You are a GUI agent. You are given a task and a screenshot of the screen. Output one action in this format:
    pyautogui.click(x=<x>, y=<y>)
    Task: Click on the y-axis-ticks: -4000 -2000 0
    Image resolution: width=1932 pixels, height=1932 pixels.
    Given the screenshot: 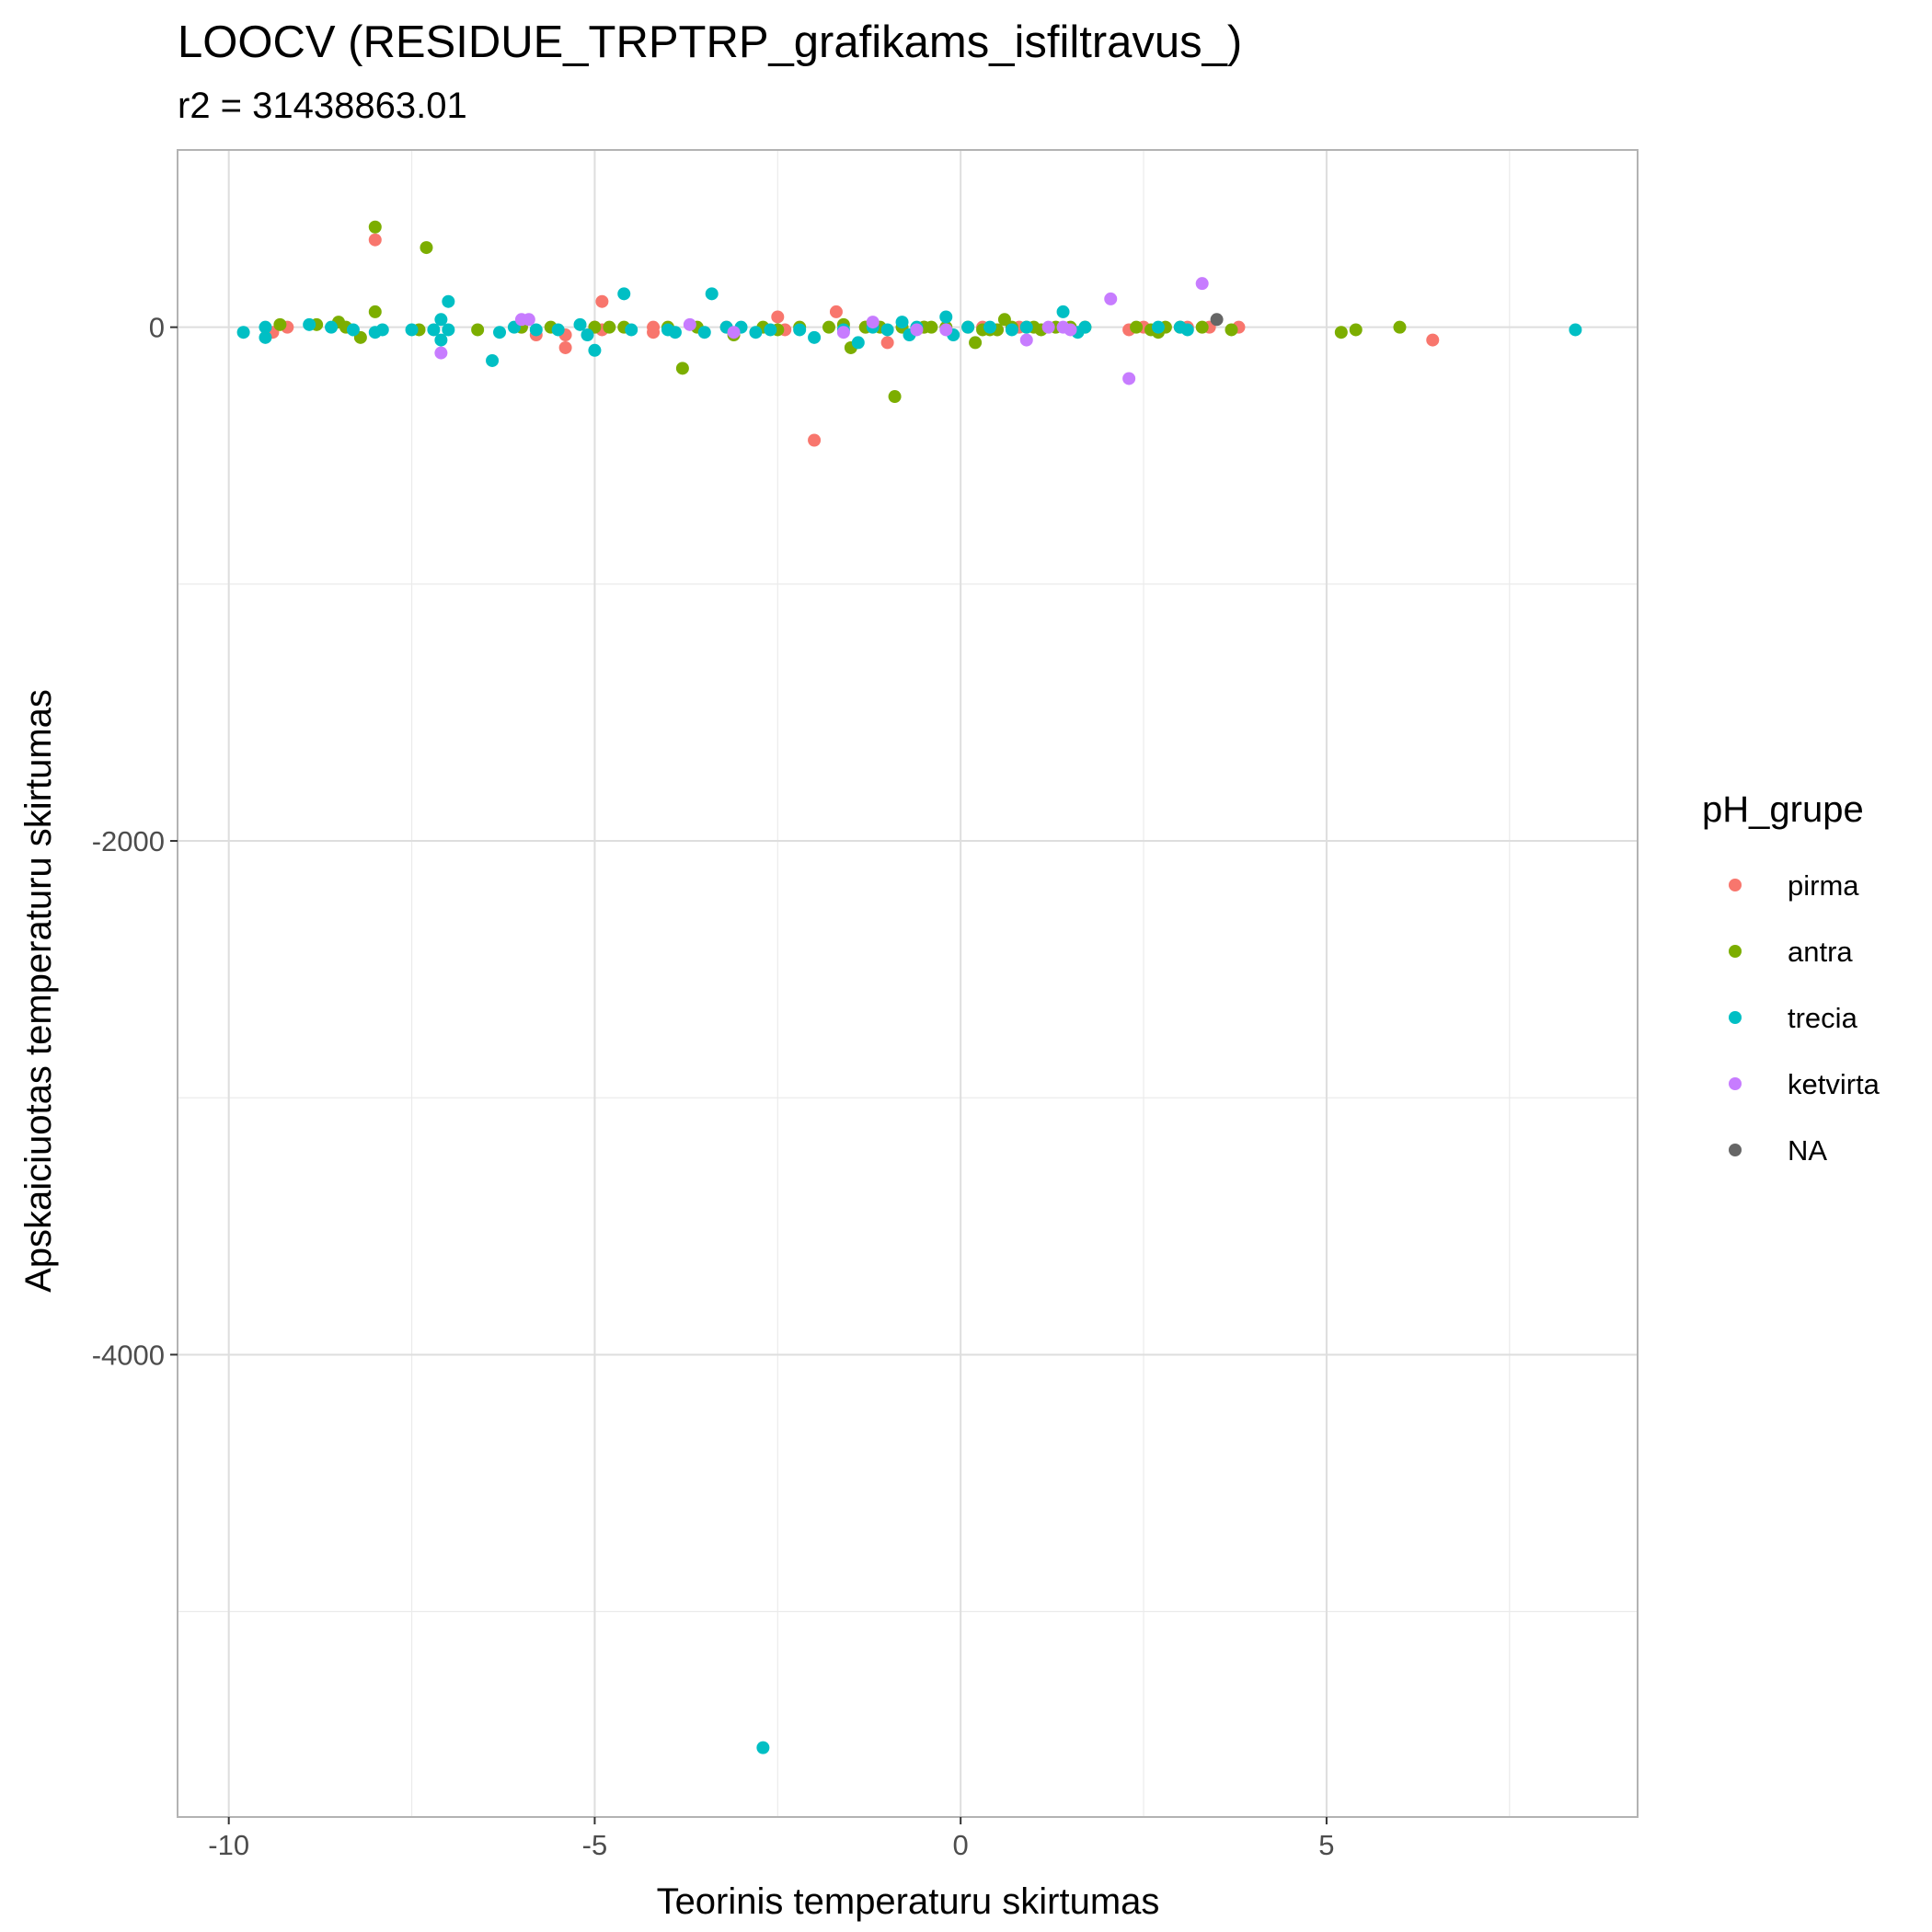 What is the action you would take?
    pyautogui.click(x=135, y=841)
    